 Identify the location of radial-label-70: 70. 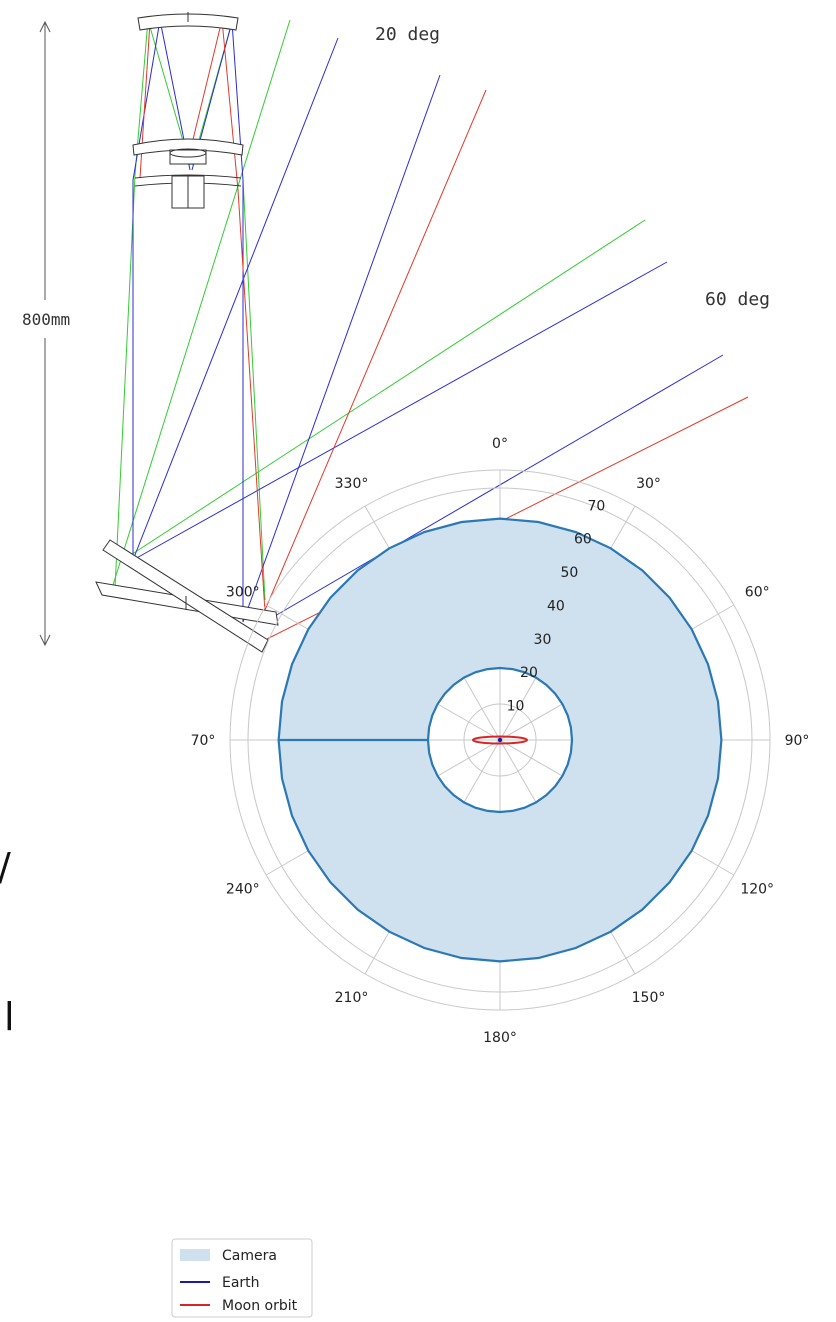
(596, 506).